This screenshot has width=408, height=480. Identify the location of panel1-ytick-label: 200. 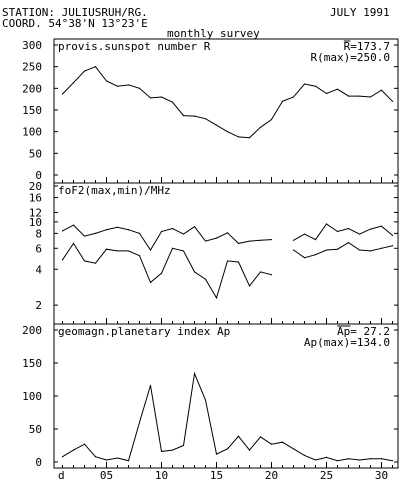
(32, 88).